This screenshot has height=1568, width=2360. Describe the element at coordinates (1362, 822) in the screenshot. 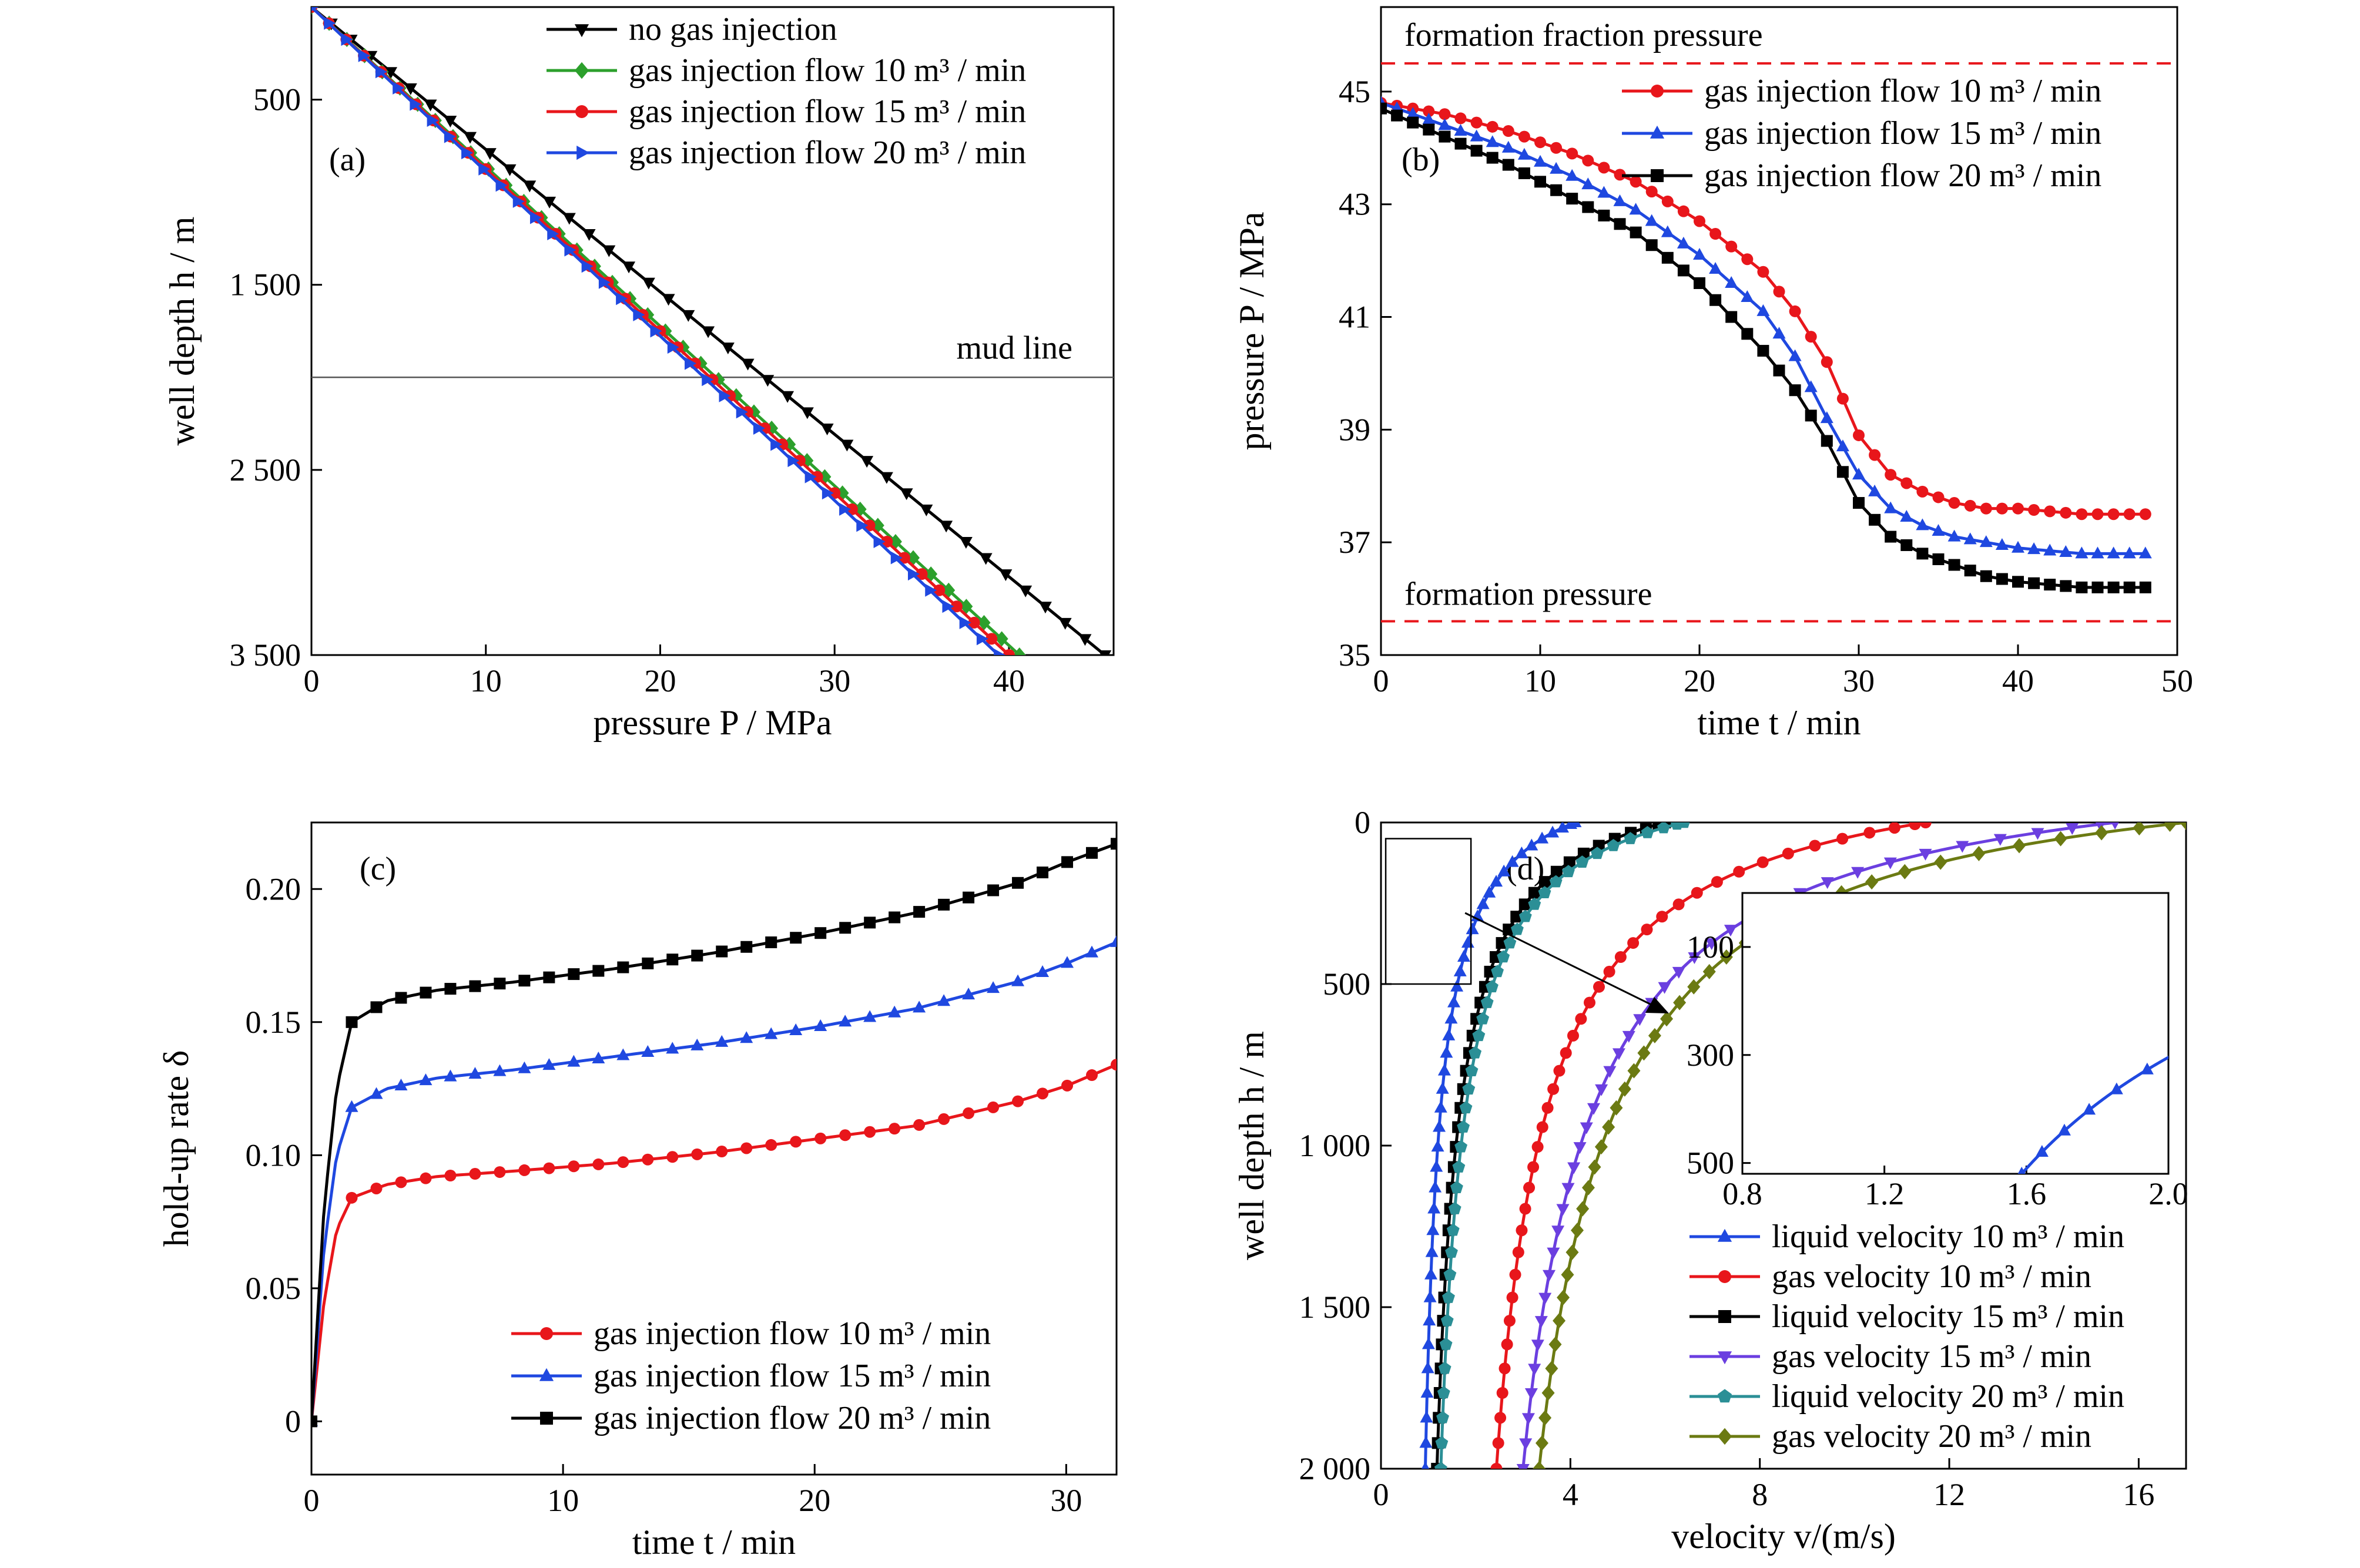

I see `y-tick-label: 0` at that location.